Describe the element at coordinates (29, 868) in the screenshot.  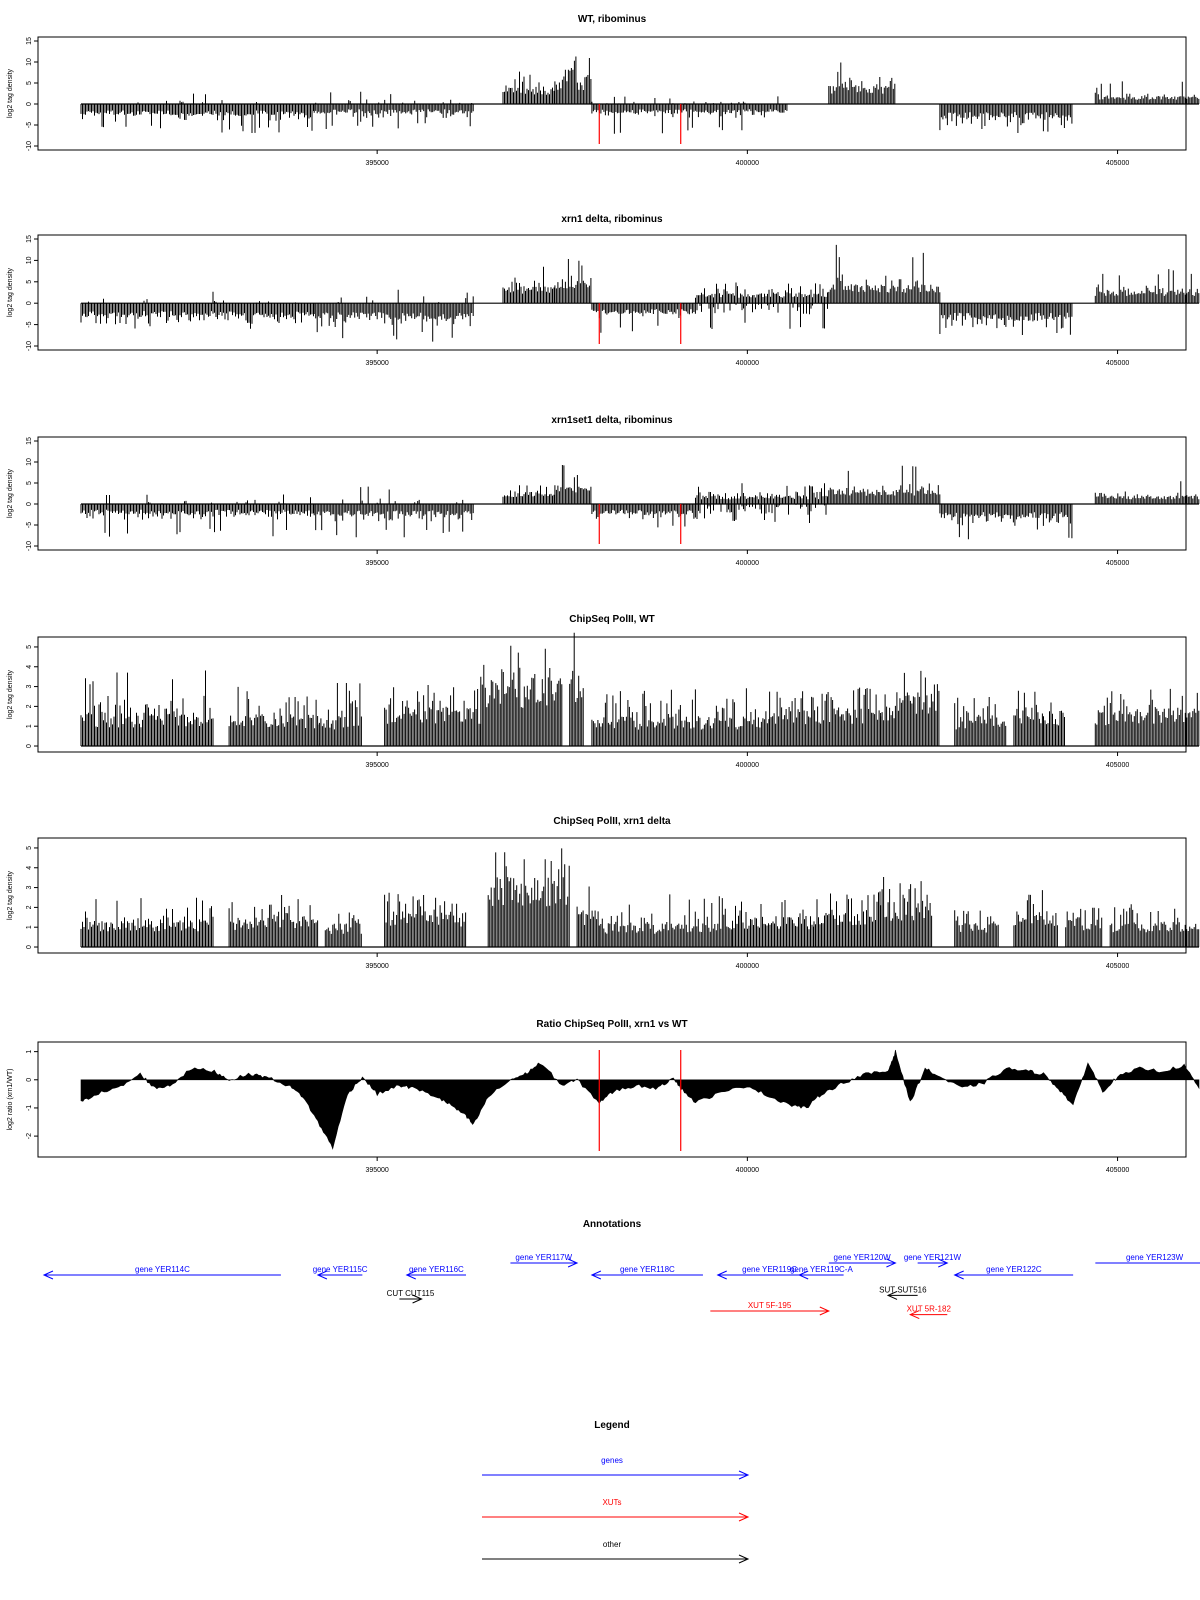
I see `y-tick-label: 4` at that location.